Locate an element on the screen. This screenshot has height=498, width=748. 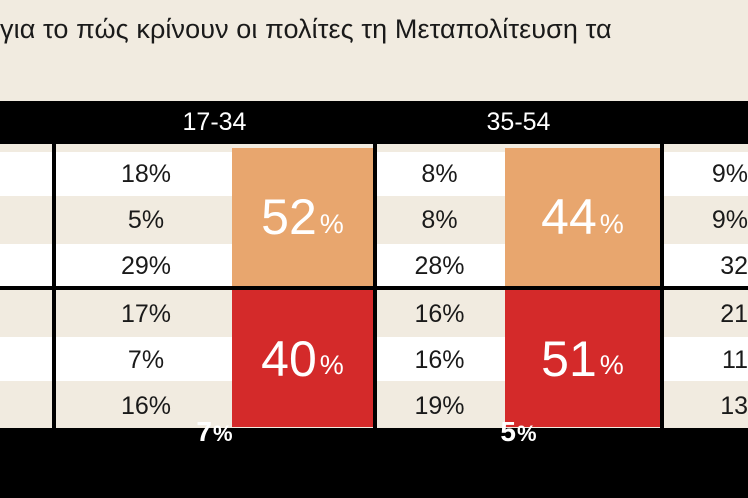
g1-total-bottom-unit: % is located at coordinates (331, 365).